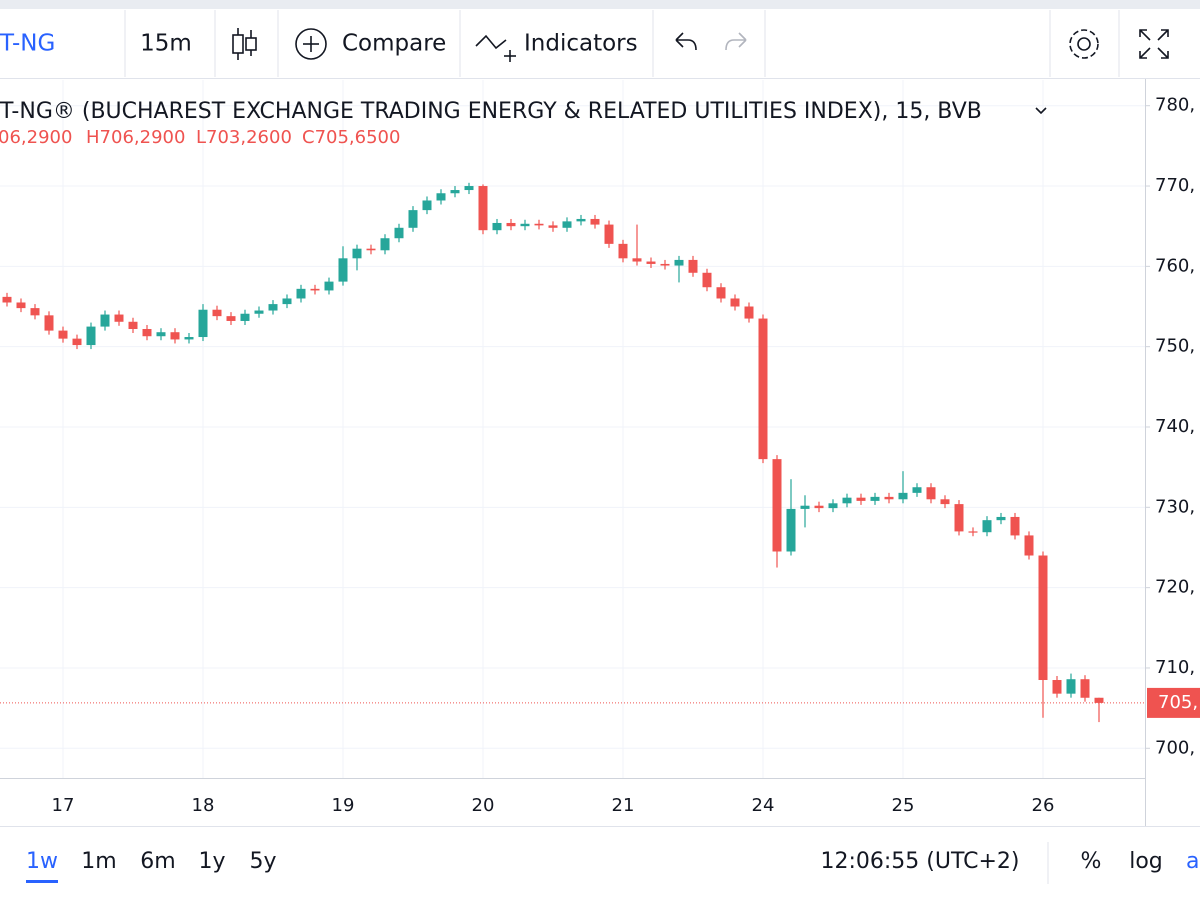  I want to click on y-tick-label: 740,, so click(1175, 426).